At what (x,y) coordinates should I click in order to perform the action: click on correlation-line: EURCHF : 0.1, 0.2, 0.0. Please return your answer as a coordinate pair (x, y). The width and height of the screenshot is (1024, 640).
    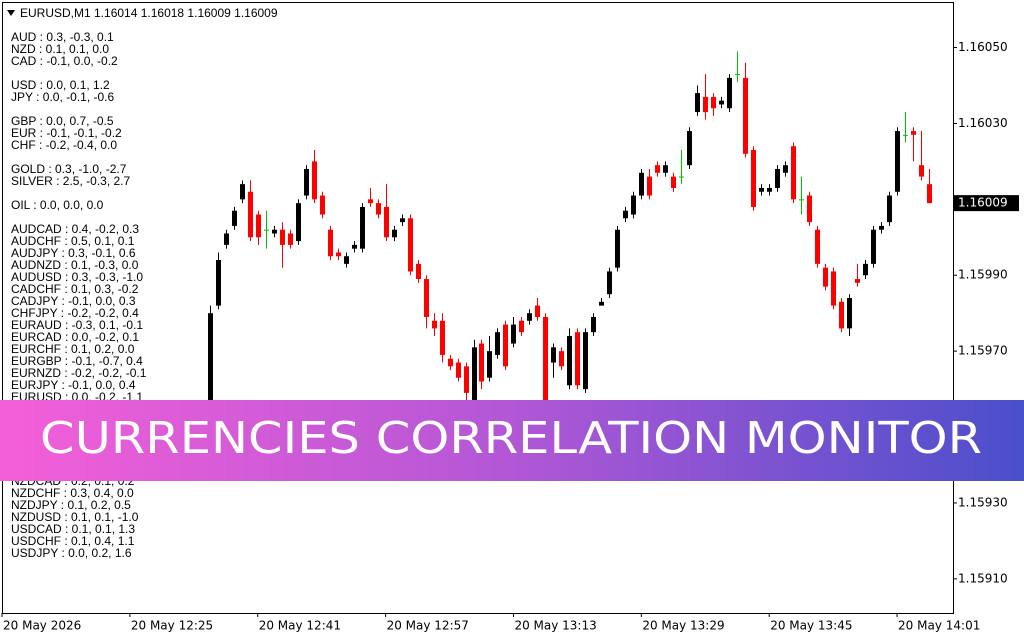
    Looking at the image, I should click on (73, 349).